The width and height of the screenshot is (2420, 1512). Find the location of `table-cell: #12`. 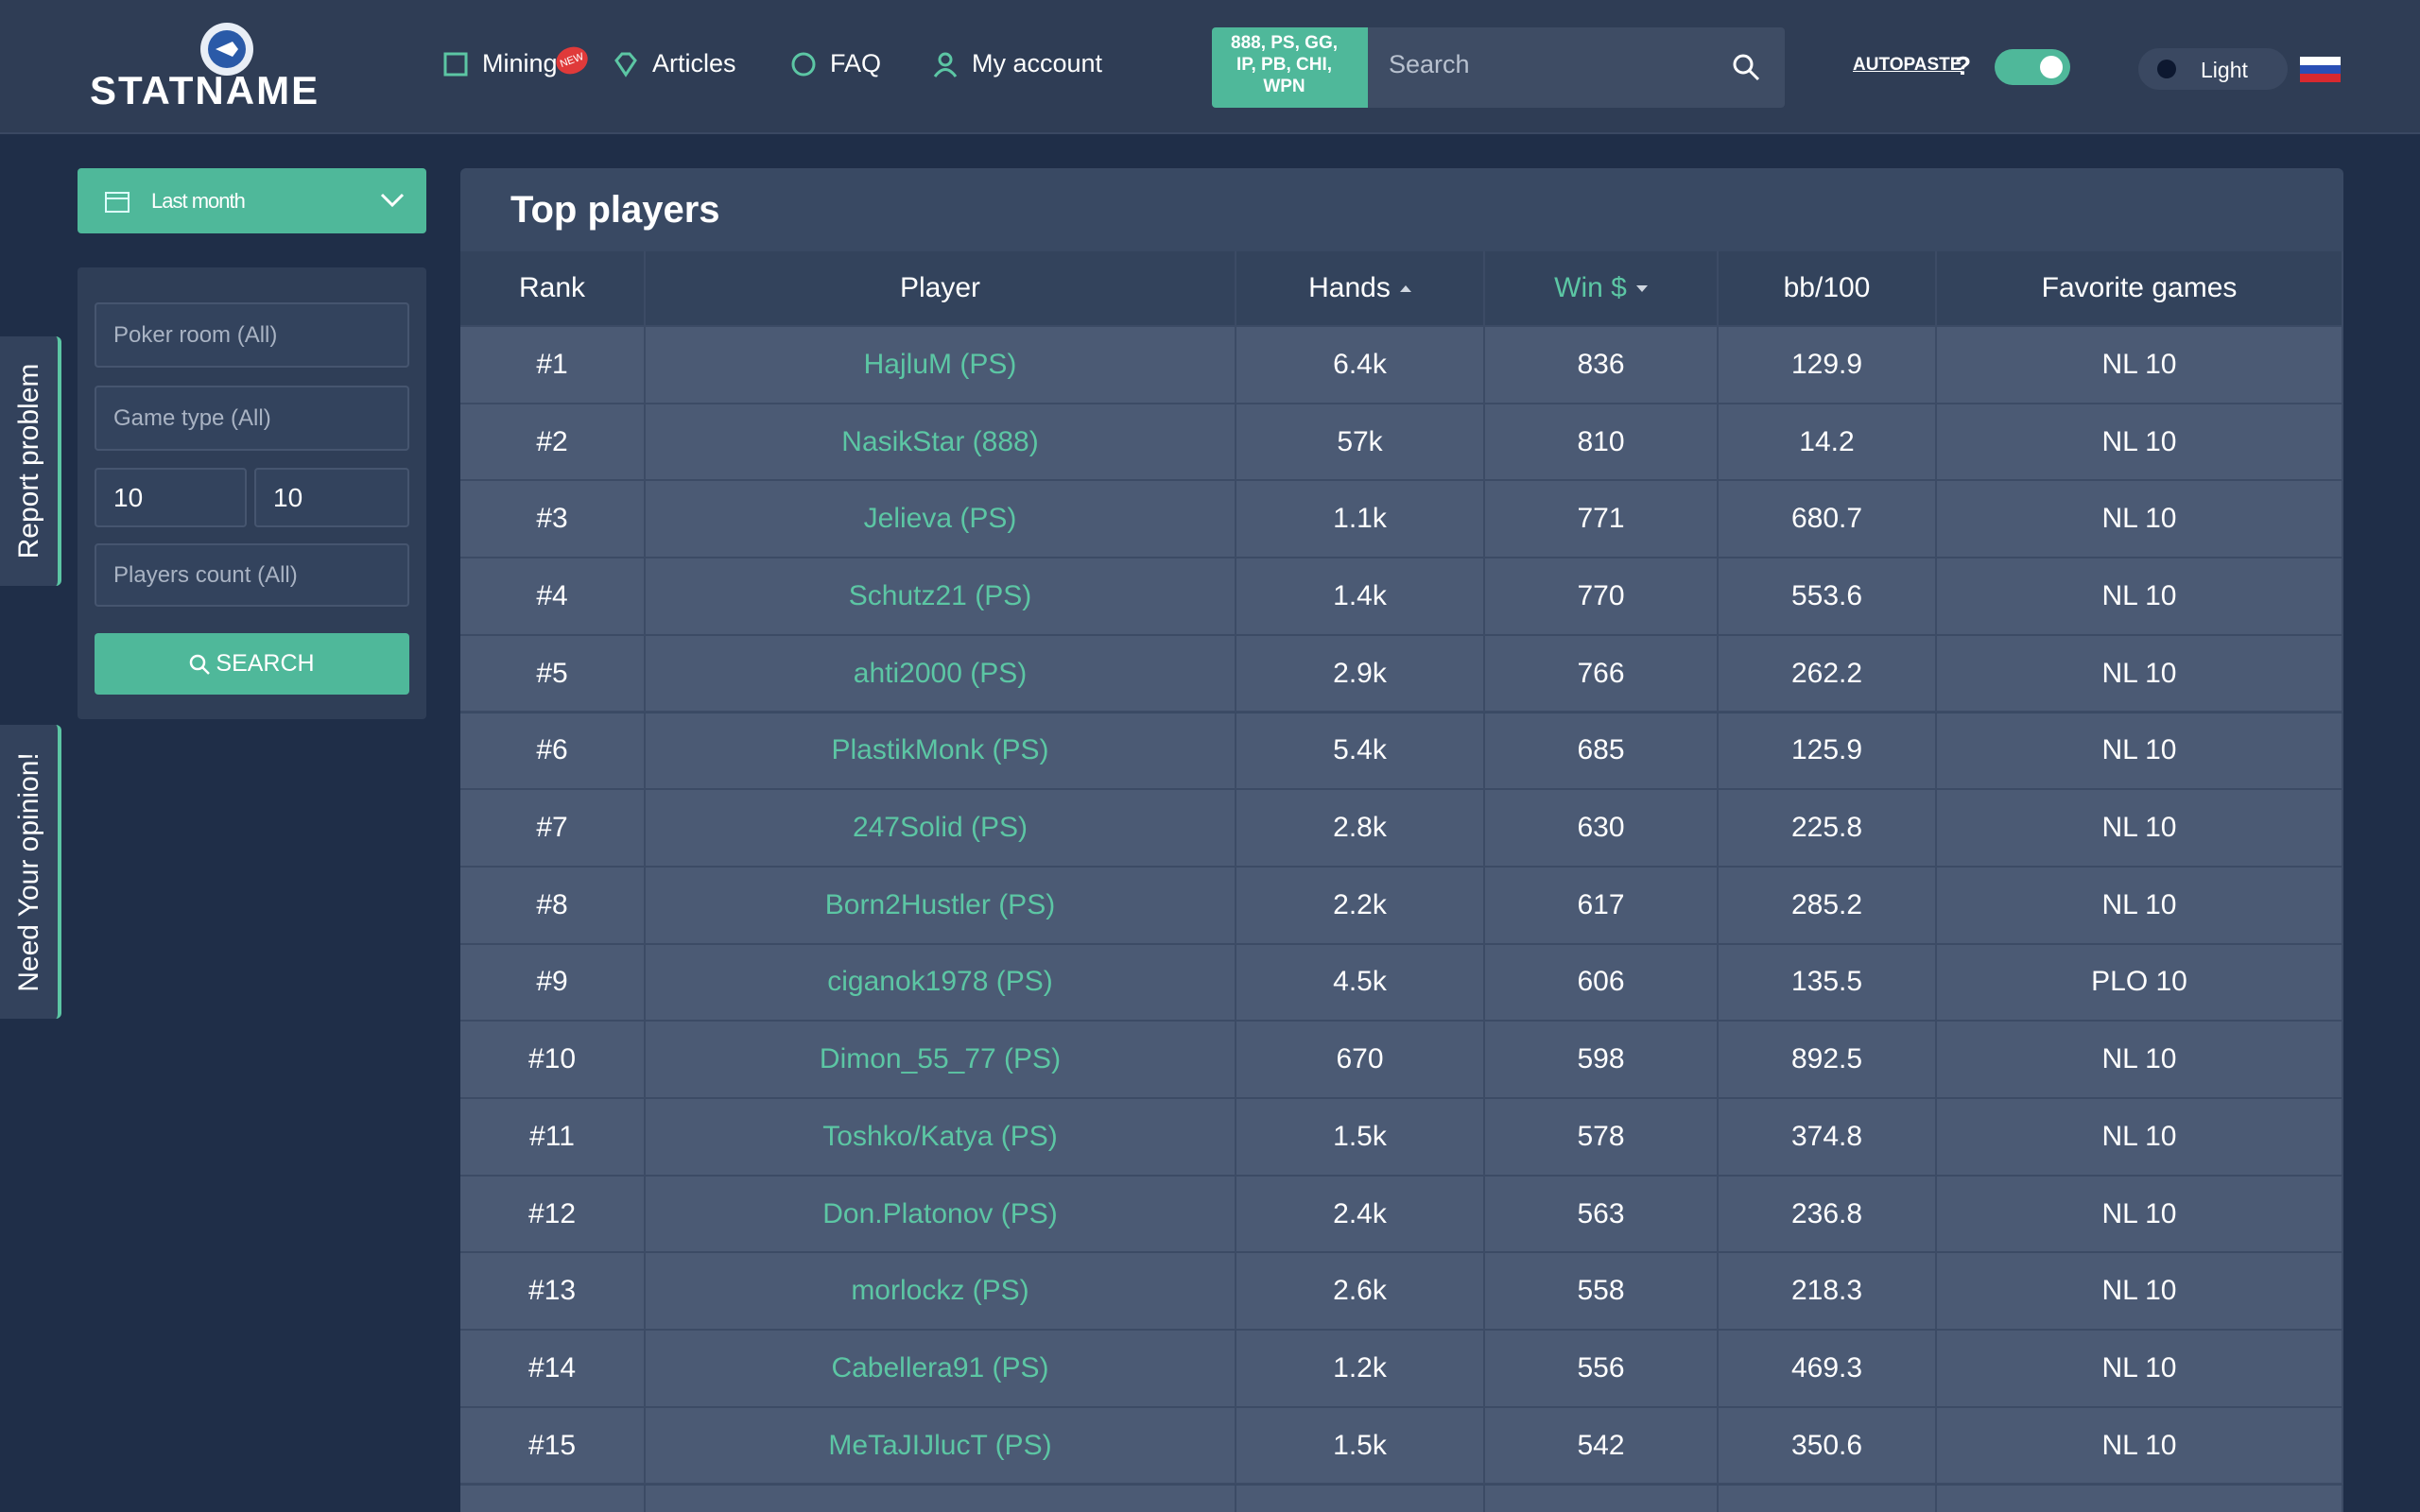

table-cell: #12 is located at coordinates (553, 1214).